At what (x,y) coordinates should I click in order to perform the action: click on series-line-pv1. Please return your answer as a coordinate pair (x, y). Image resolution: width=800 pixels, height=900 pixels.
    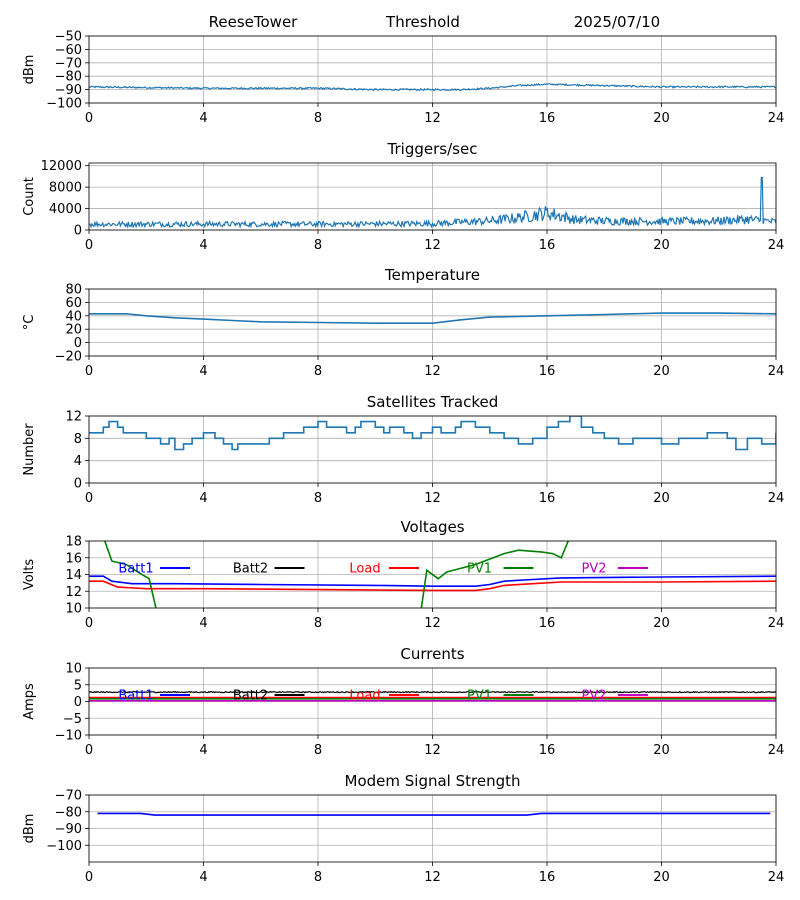
    Looking at the image, I should click on (336, 574).